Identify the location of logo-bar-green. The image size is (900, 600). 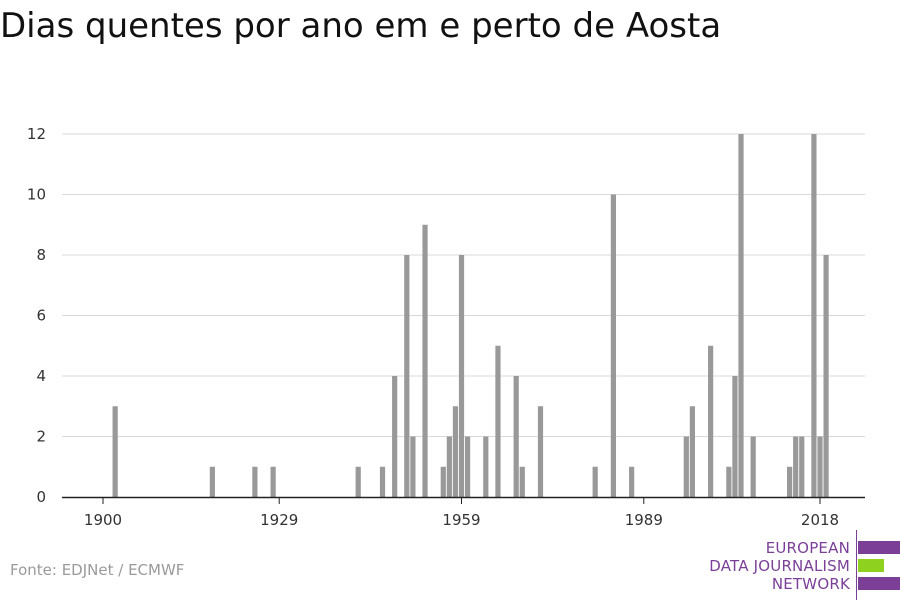
(871, 565).